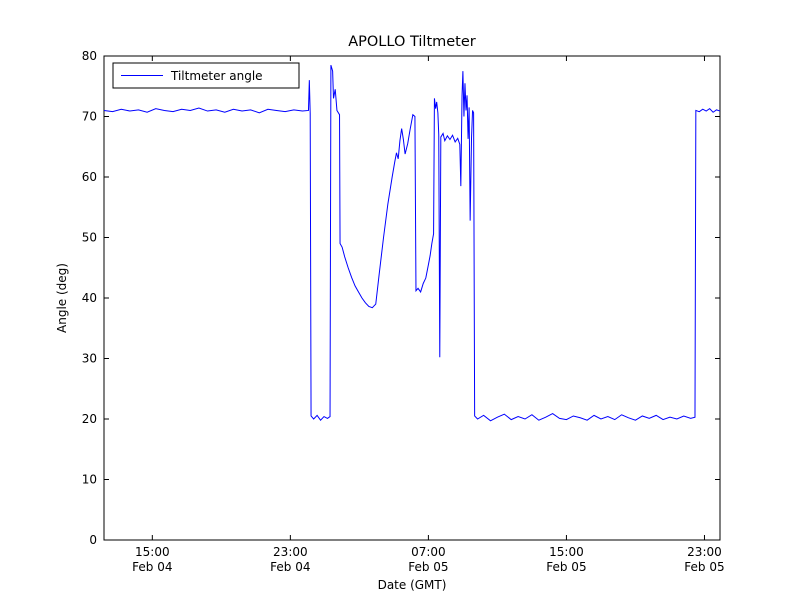 The width and height of the screenshot is (800, 600). I want to click on y-axis-label: Angle (deg), so click(62, 298).